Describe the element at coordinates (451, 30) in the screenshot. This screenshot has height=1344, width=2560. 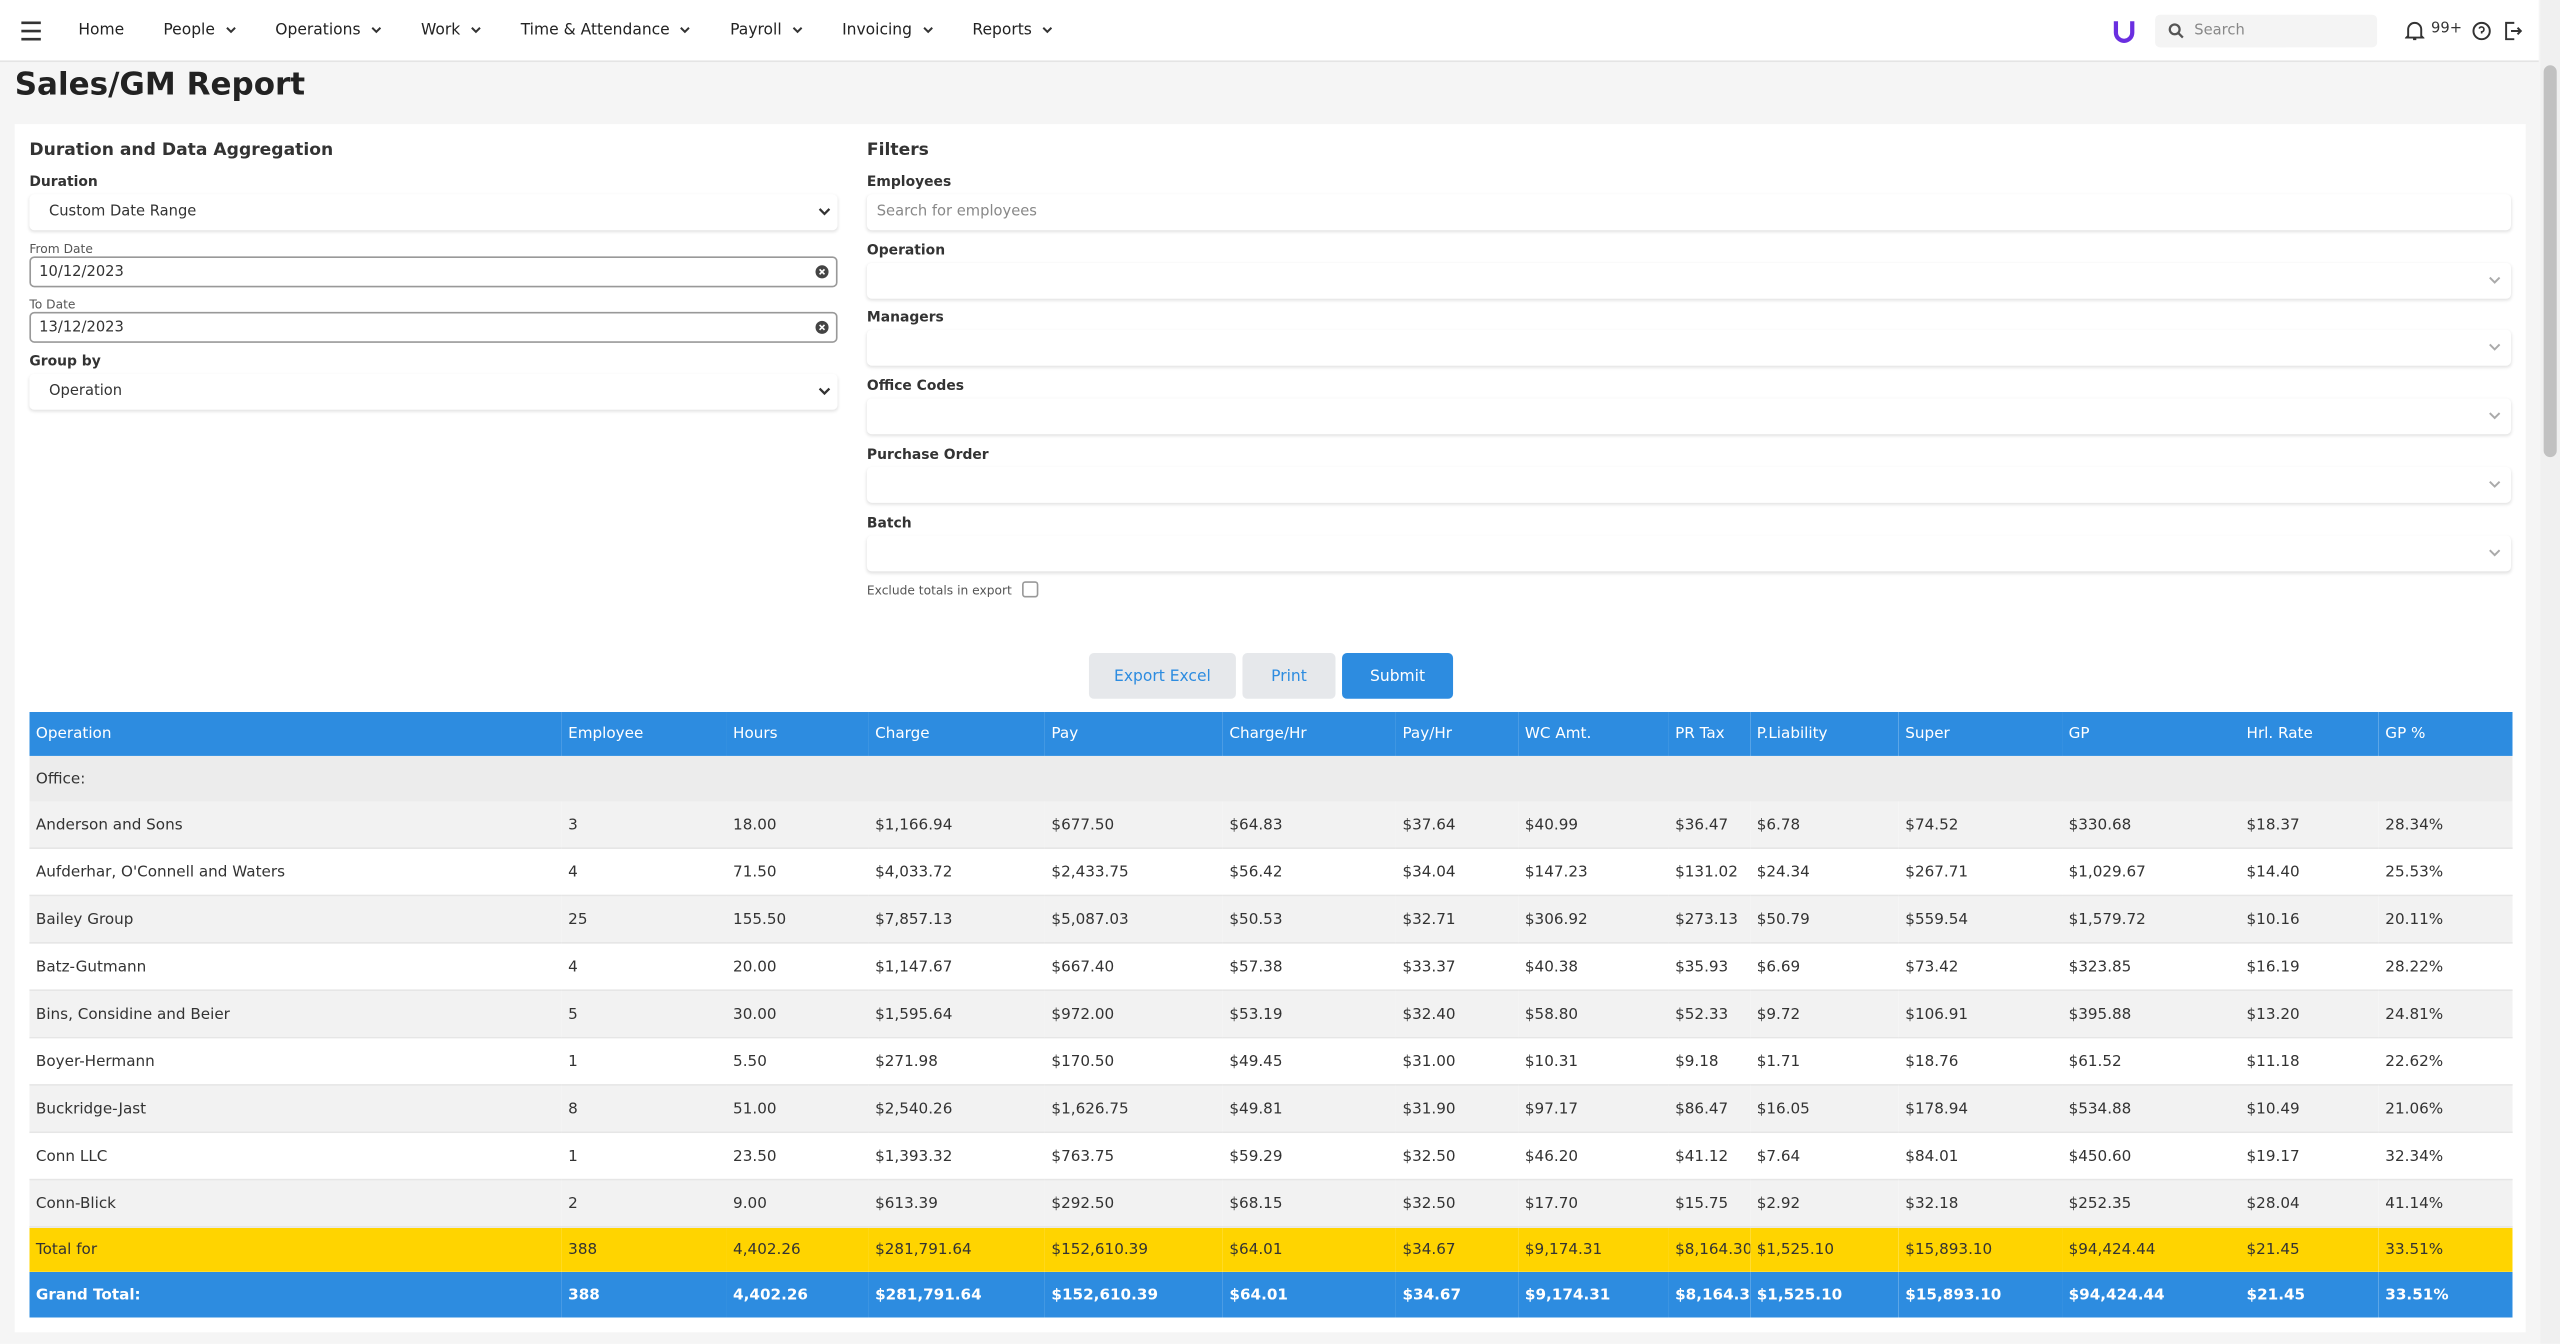
I see `nav-item: Work` at that location.